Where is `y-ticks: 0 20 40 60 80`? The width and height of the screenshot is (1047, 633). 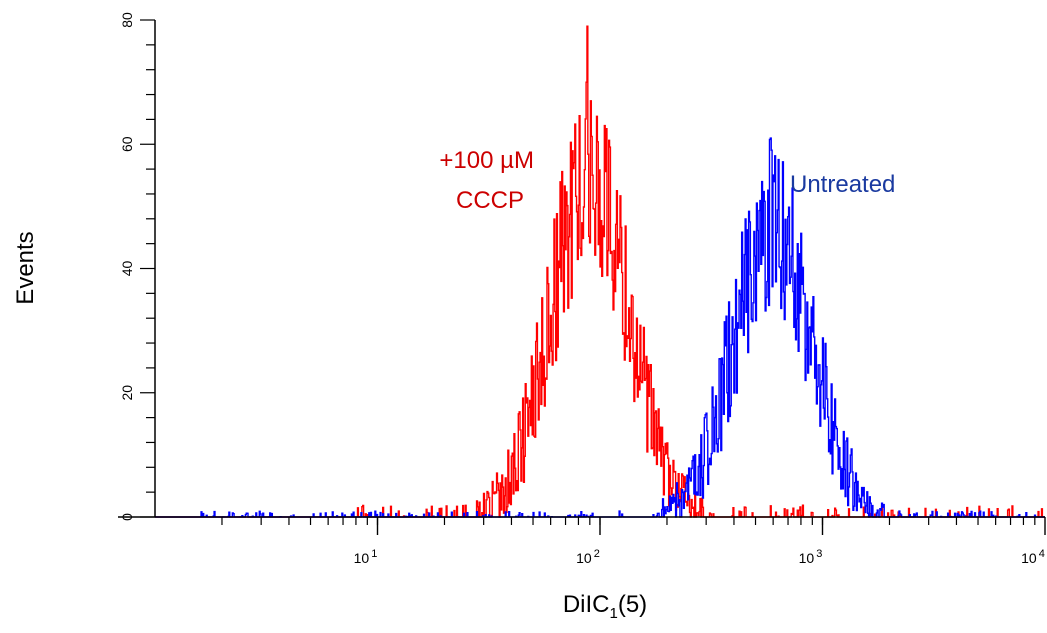 y-ticks: 0 20 40 60 80 is located at coordinates (137, 266).